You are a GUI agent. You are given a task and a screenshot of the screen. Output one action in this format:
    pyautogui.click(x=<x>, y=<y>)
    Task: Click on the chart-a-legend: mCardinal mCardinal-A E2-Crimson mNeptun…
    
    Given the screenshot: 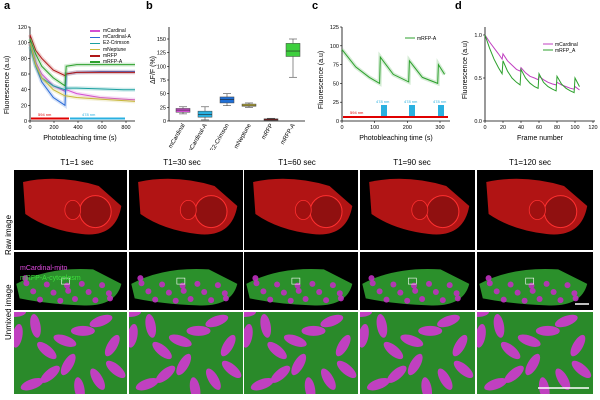 What is the action you would take?
    pyautogui.click(x=110, y=46)
    